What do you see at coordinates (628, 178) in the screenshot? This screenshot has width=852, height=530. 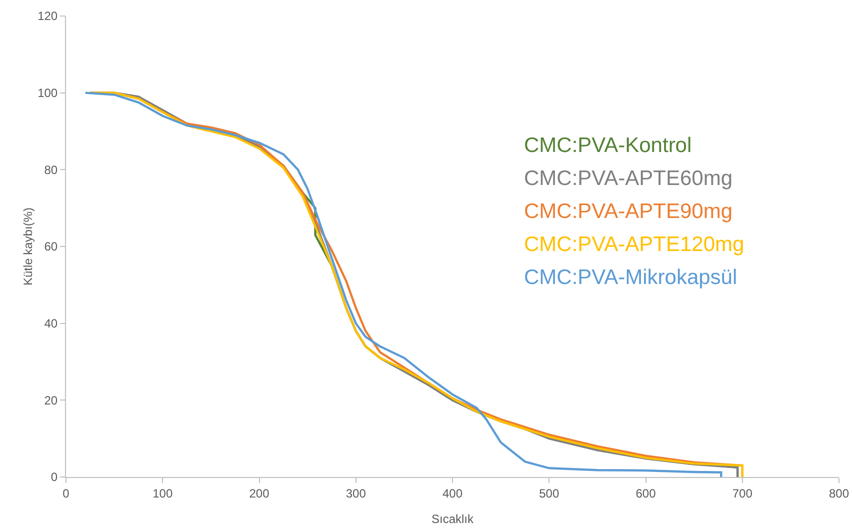 I see `text: CMC:PVA-APTE60mg` at bounding box center [628, 178].